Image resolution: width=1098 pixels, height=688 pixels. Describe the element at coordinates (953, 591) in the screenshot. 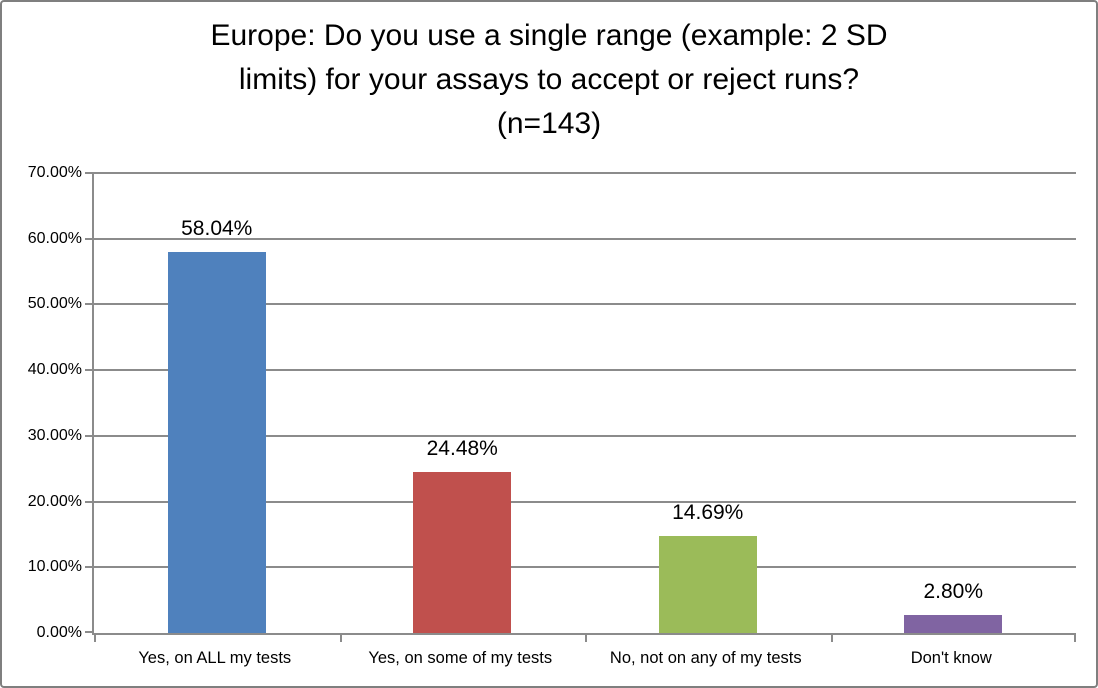

I see `bar-value-label: 2.80%` at that location.